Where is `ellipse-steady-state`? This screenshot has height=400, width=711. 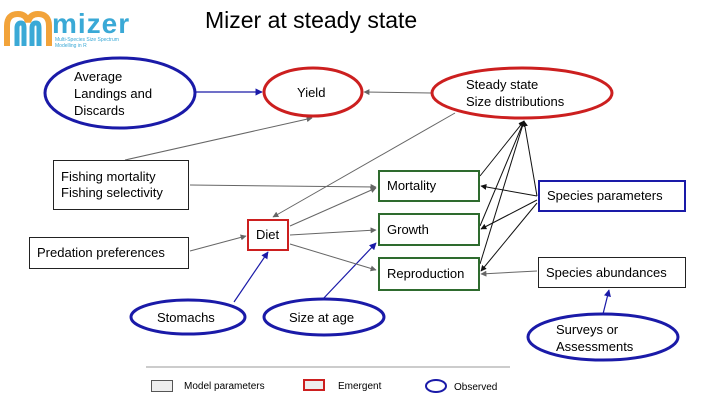
ellipse-steady-state is located at coordinates (522, 93).